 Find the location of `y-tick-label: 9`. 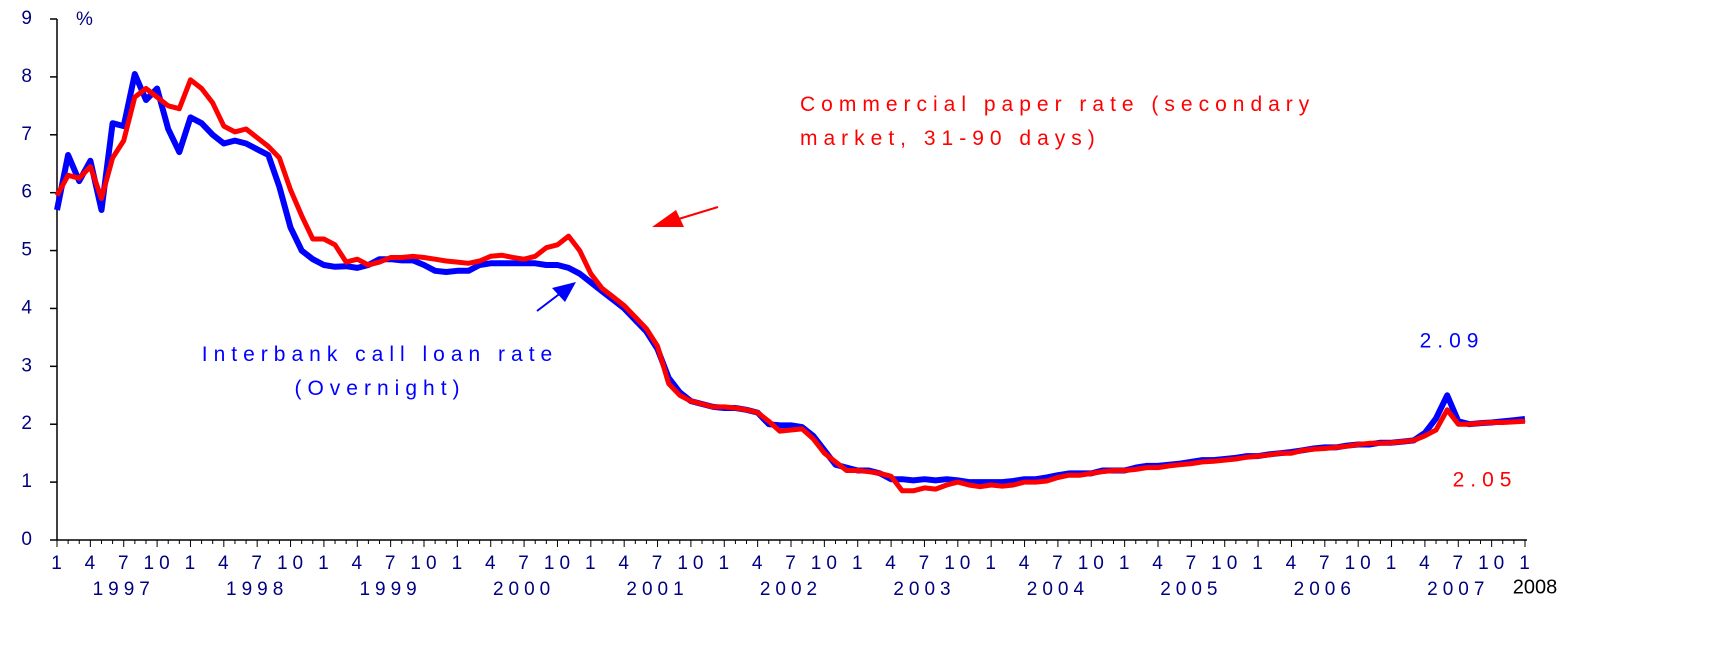

y-tick-label: 9 is located at coordinates (26, 18).